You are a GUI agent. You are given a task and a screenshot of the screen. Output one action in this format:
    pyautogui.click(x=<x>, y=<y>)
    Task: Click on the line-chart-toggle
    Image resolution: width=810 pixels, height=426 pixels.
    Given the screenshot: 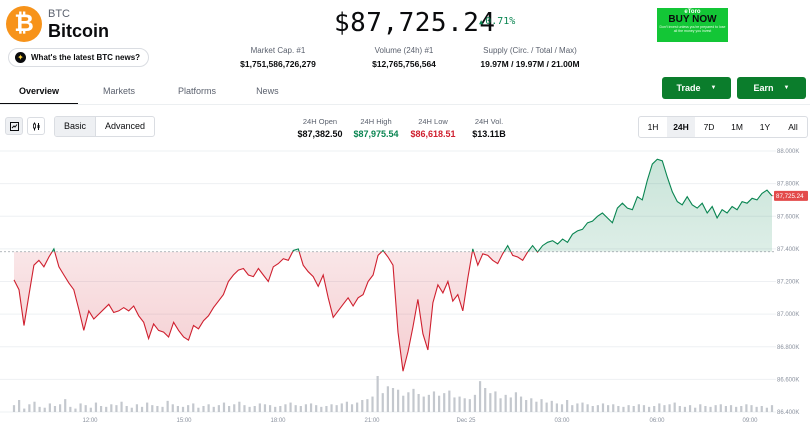 What is the action you would take?
    pyautogui.click(x=14, y=126)
    